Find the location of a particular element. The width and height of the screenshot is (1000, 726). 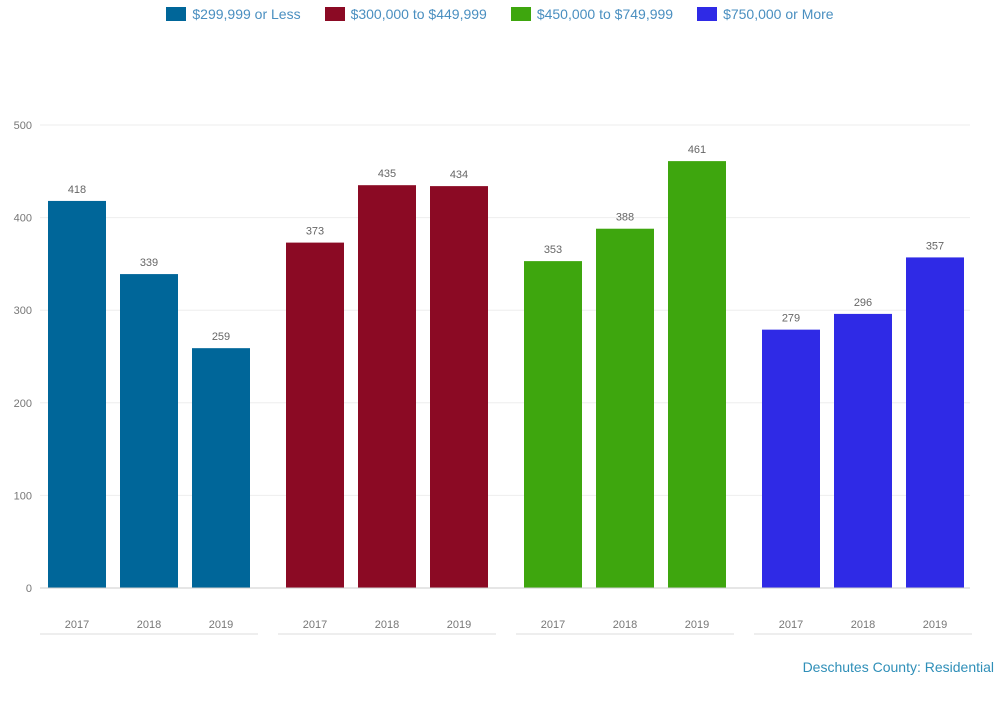

y-tick-label: 0 is located at coordinates (29, 589).